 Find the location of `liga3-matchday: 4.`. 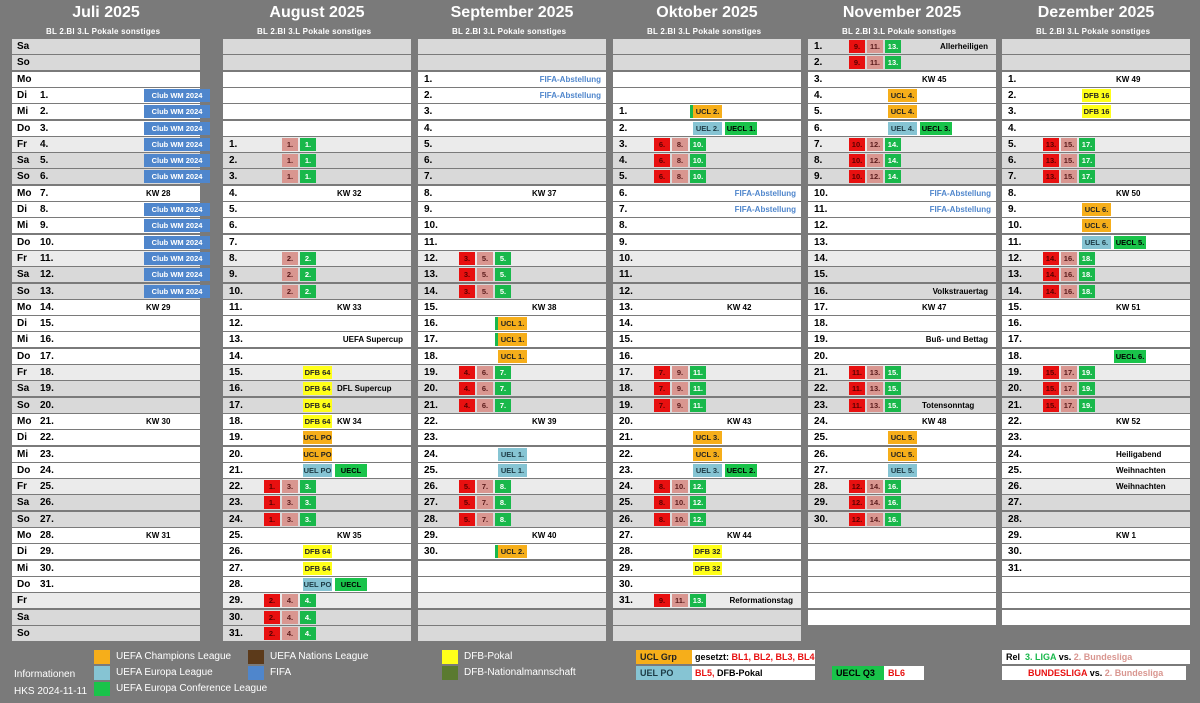

liga3-matchday: 4. is located at coordinates (308, 633).